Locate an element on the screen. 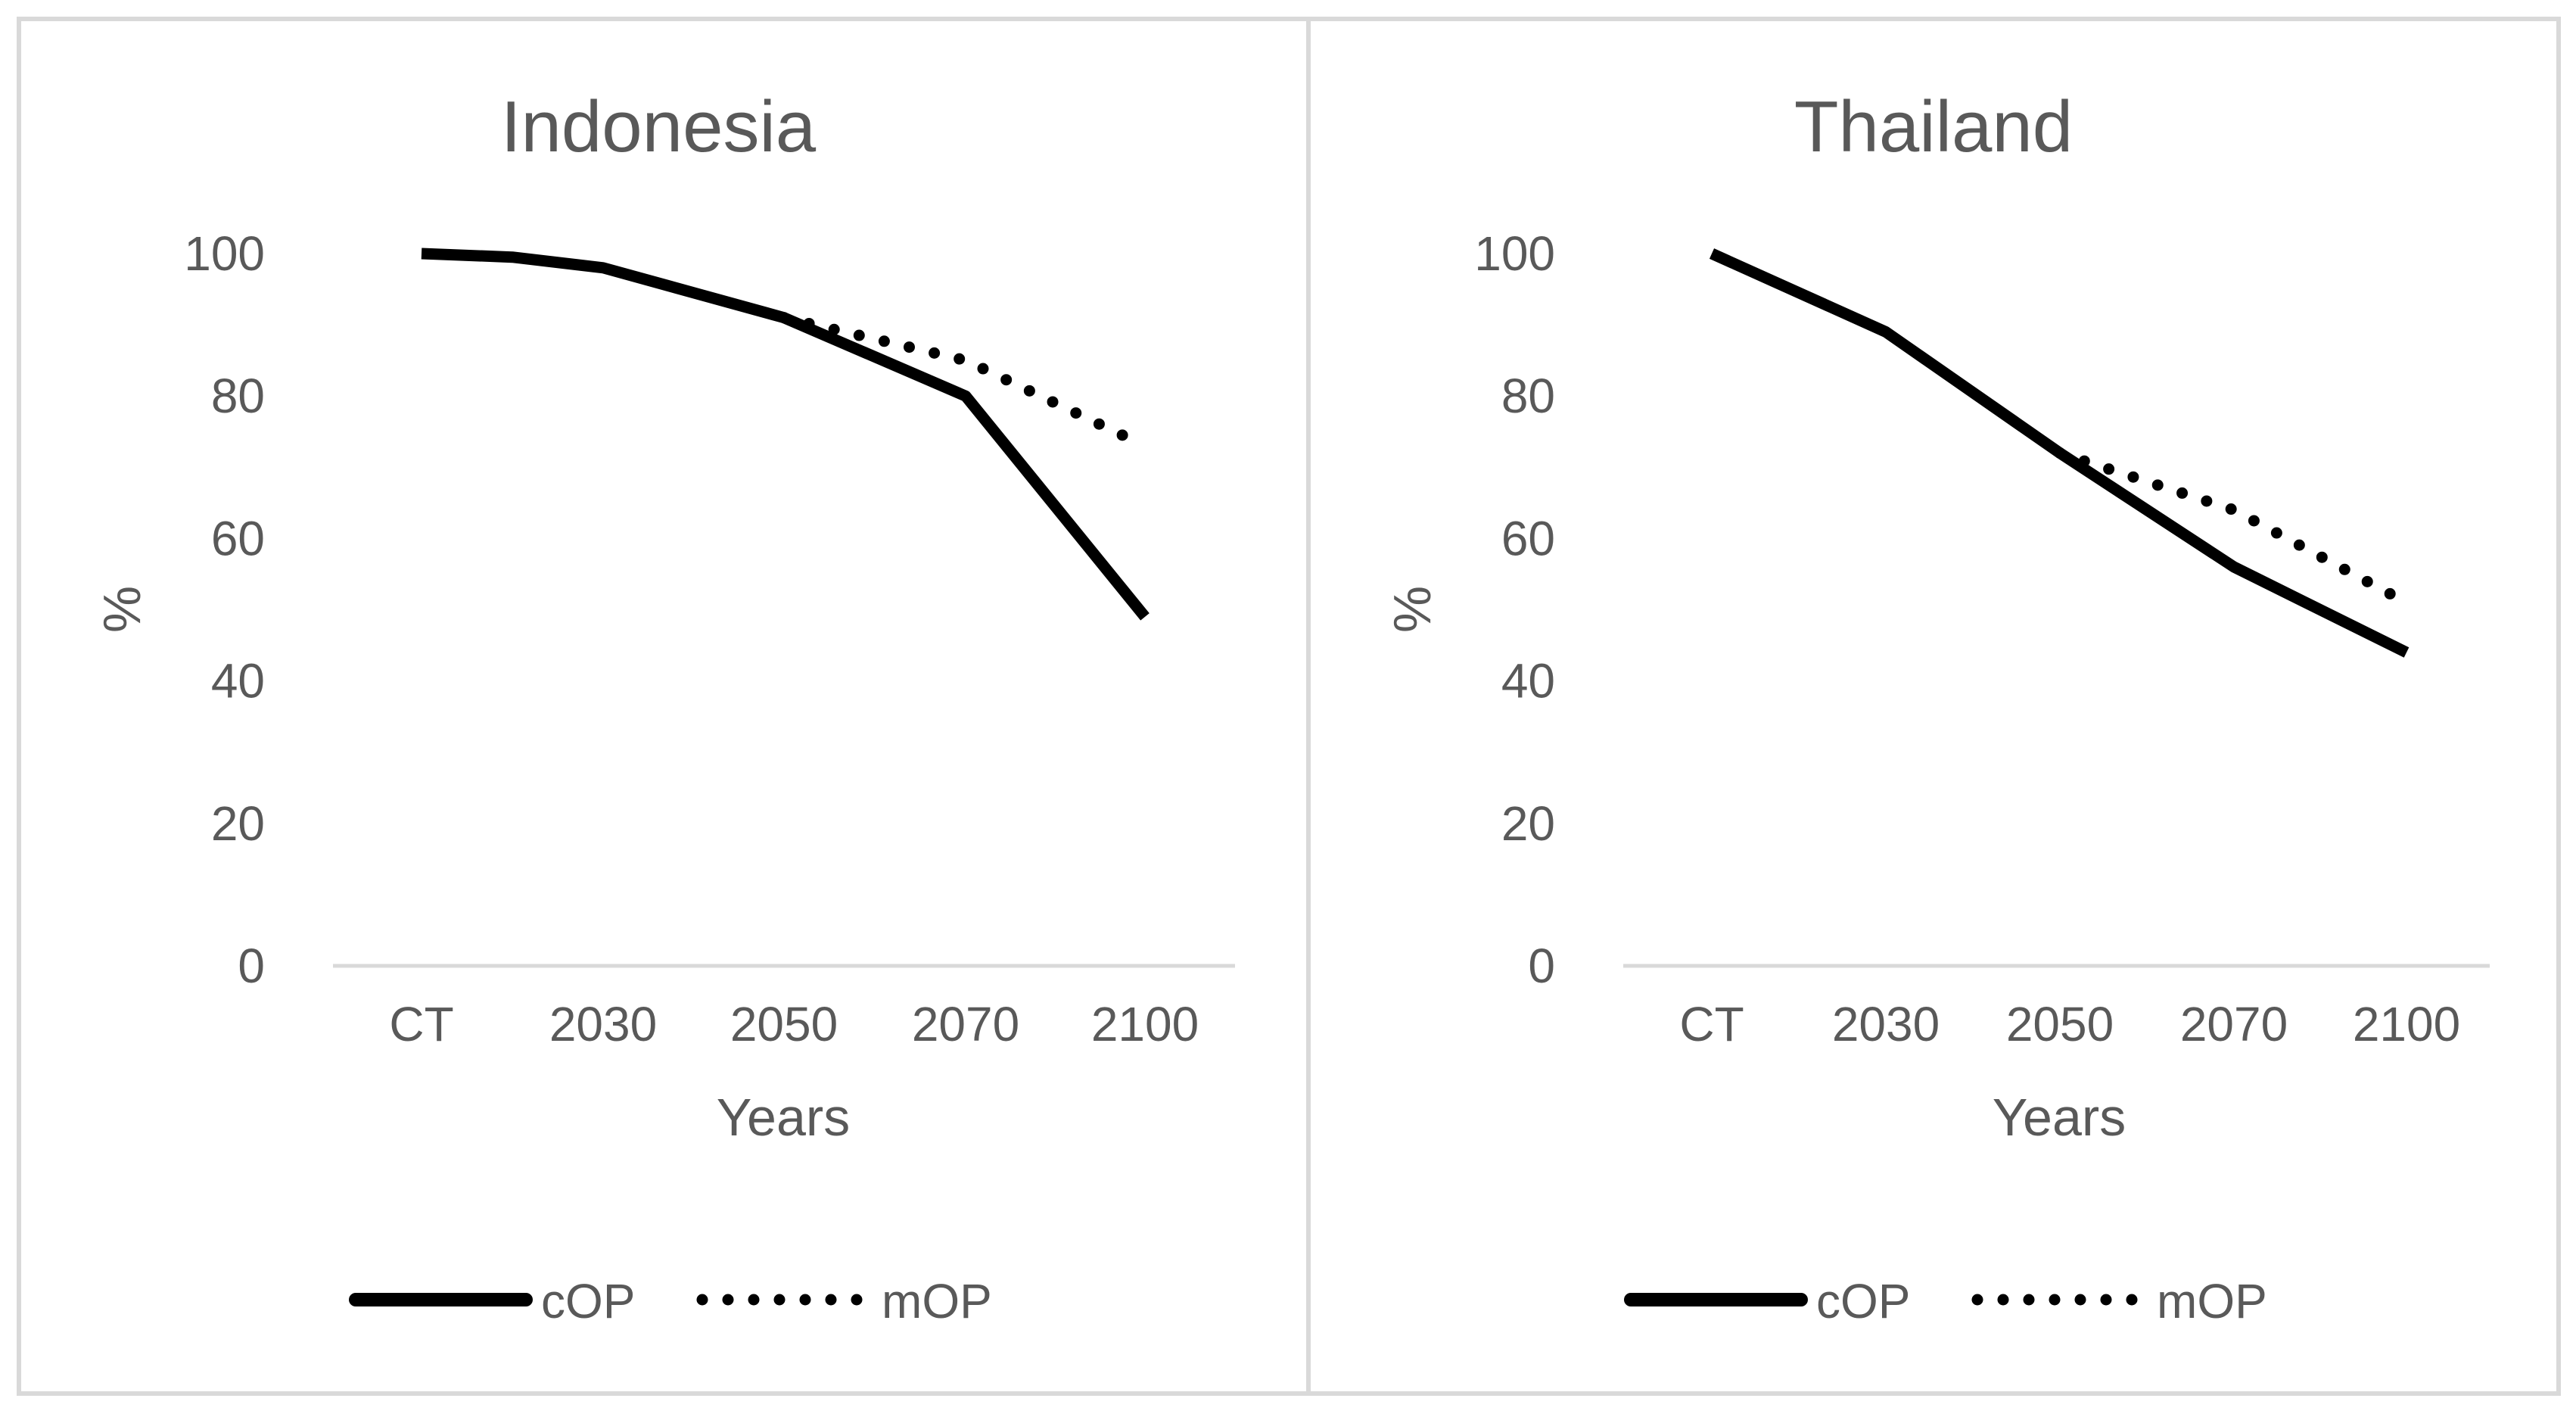  chart-title-indonesia: Indonesia is located at coordinates (659, 126).